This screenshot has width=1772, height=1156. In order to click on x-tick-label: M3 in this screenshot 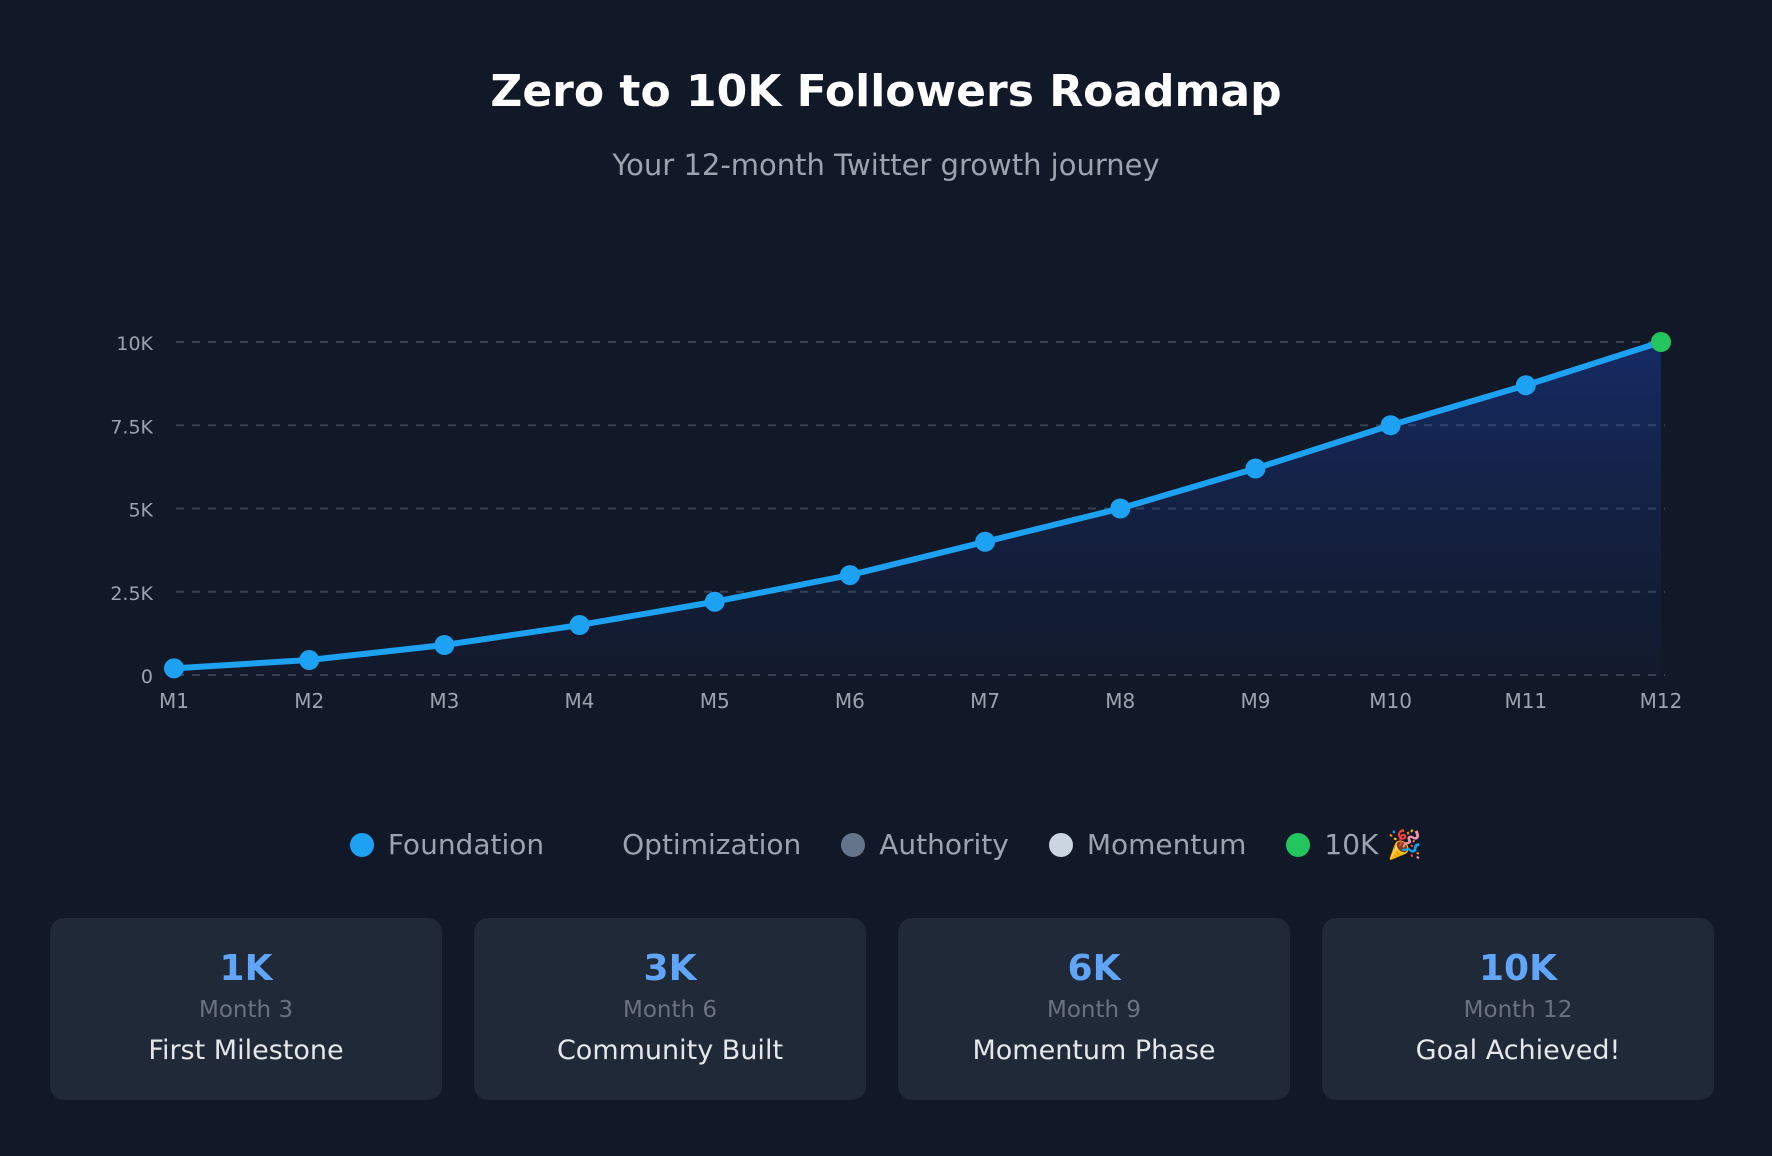, I will do `click(444, 701)`.